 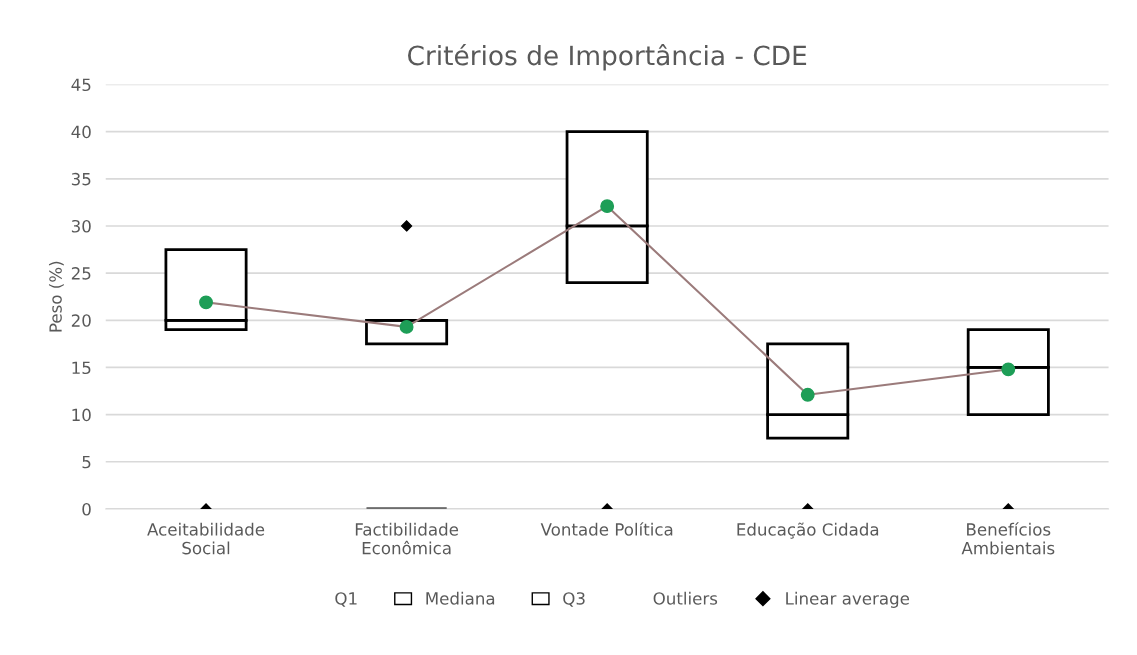 What do you see at coordinates (81, 132) in the screenshot?
I see `y-tick-label: 40` at bounding box center [81, 132].